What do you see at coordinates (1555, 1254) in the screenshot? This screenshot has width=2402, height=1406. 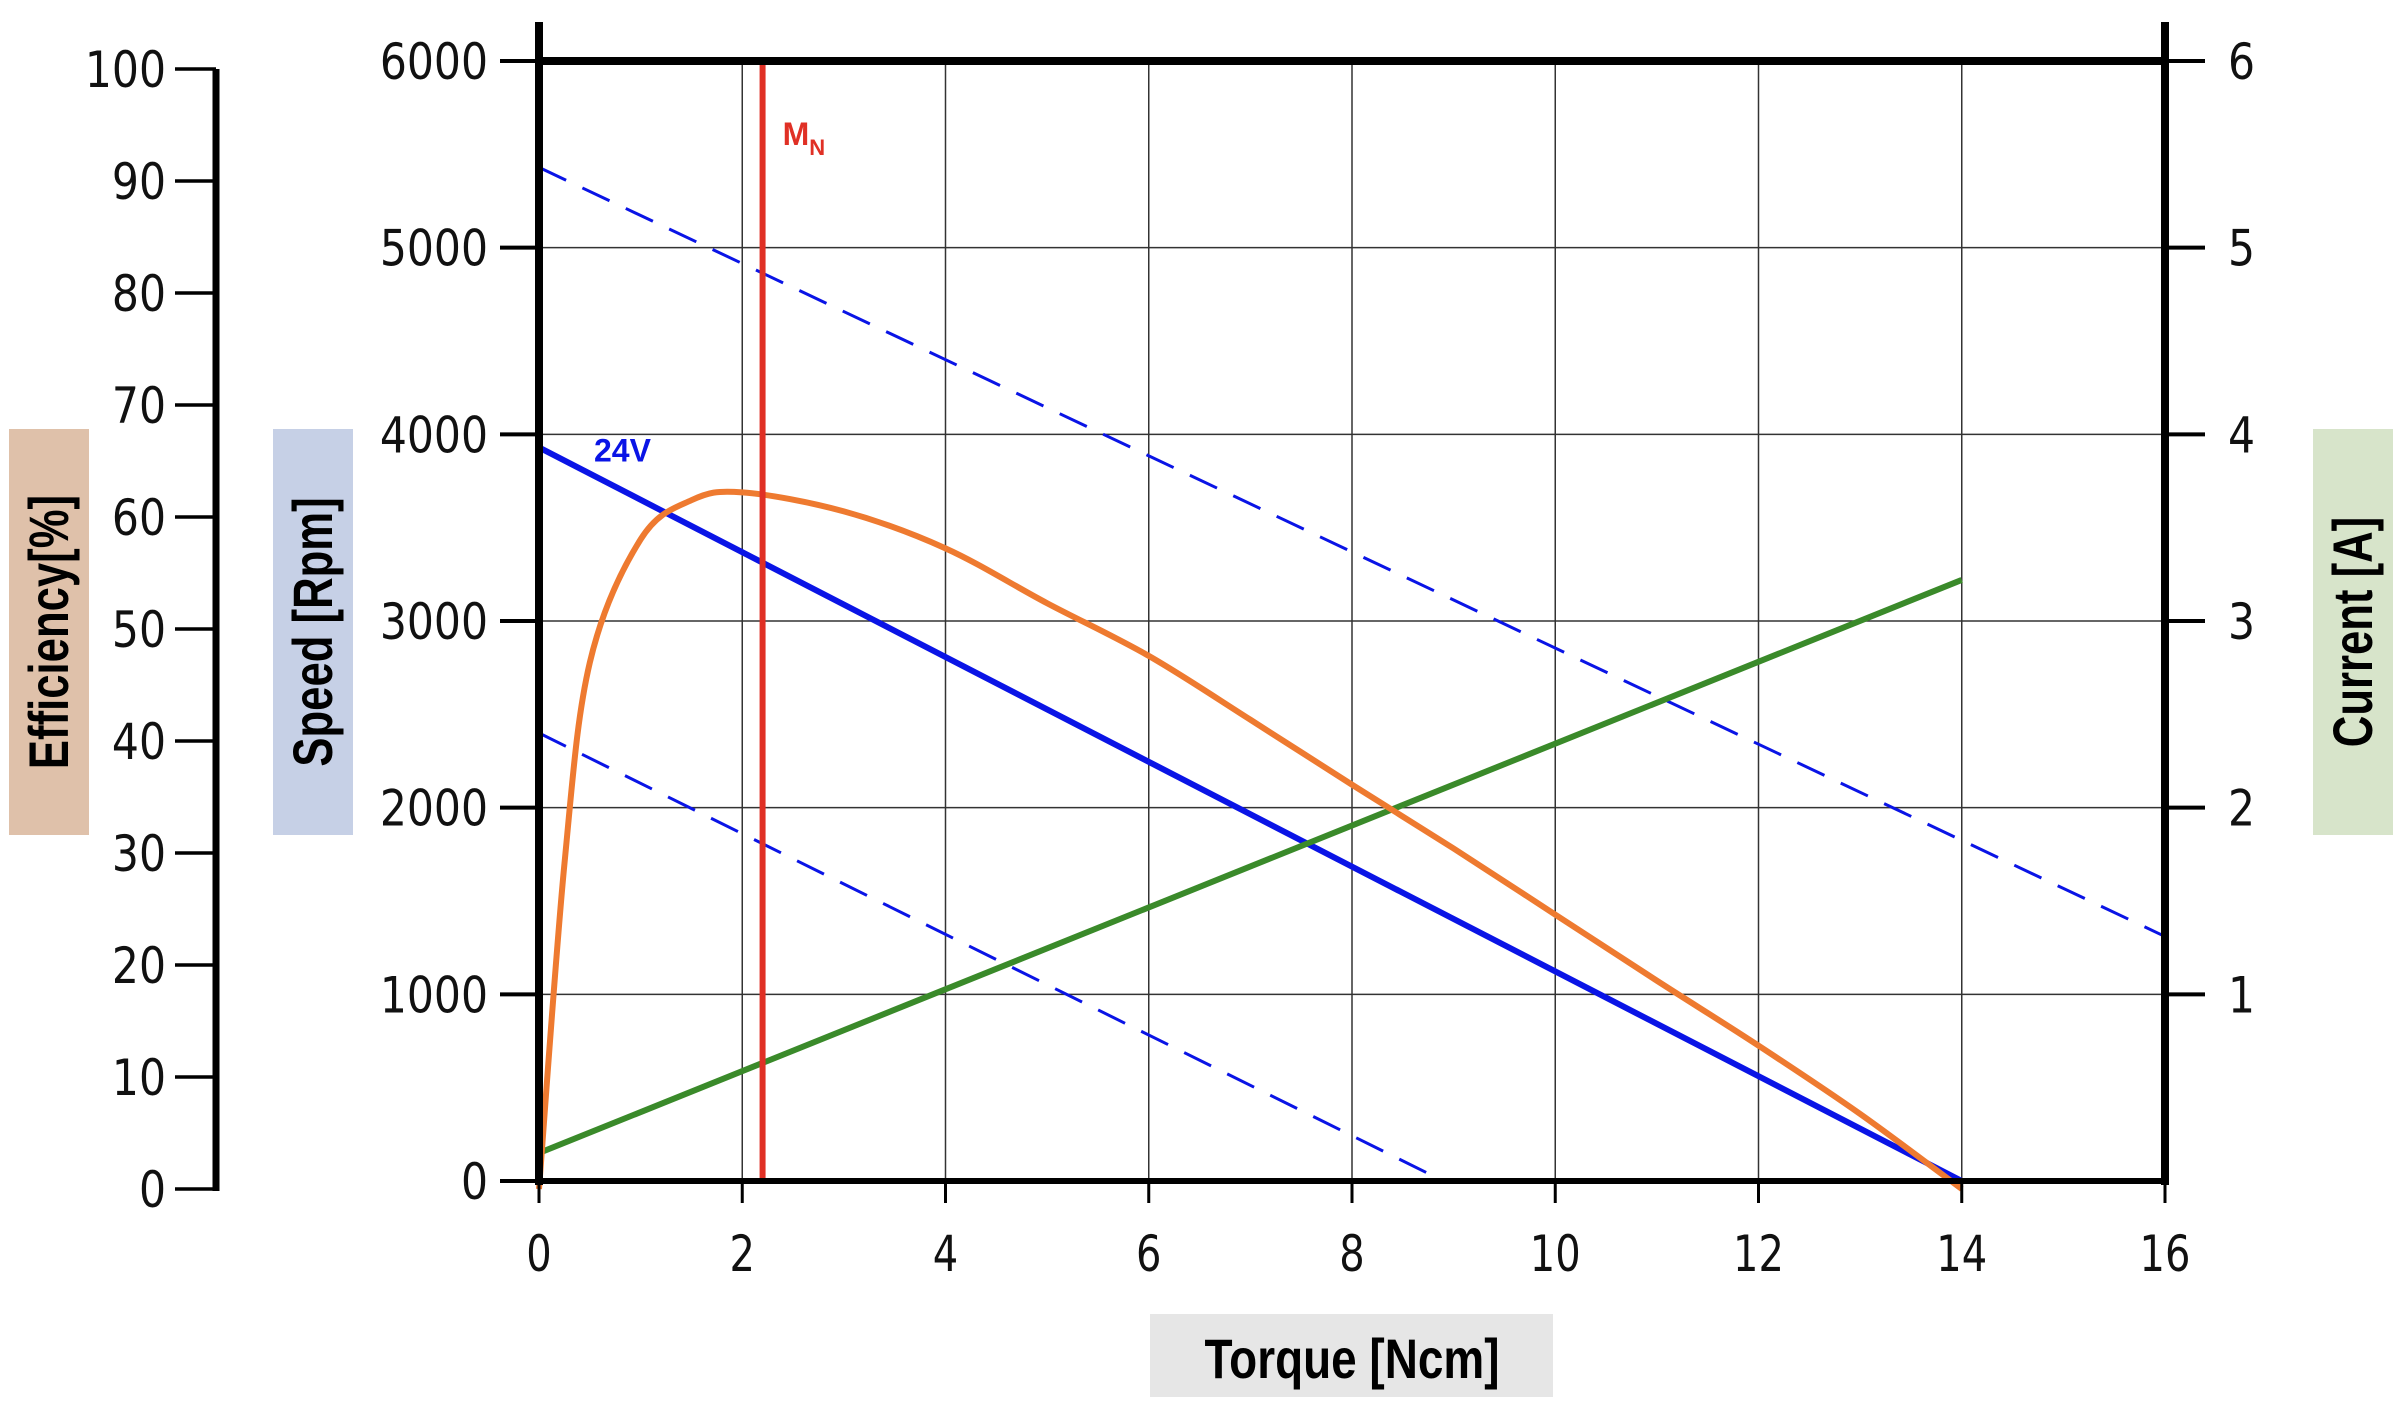 I see `x-tick-label: 10` at bounding box center [1555, 1254].